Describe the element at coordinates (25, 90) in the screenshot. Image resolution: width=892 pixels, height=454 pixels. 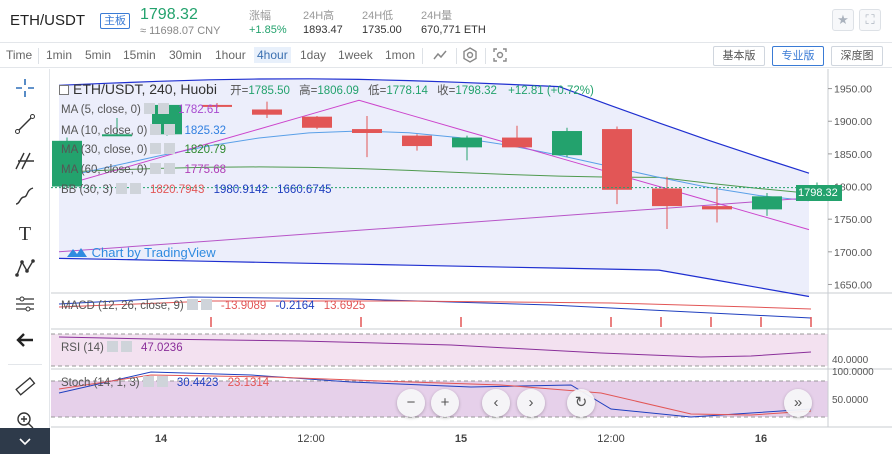
I see `crosshair-icon` at that location.